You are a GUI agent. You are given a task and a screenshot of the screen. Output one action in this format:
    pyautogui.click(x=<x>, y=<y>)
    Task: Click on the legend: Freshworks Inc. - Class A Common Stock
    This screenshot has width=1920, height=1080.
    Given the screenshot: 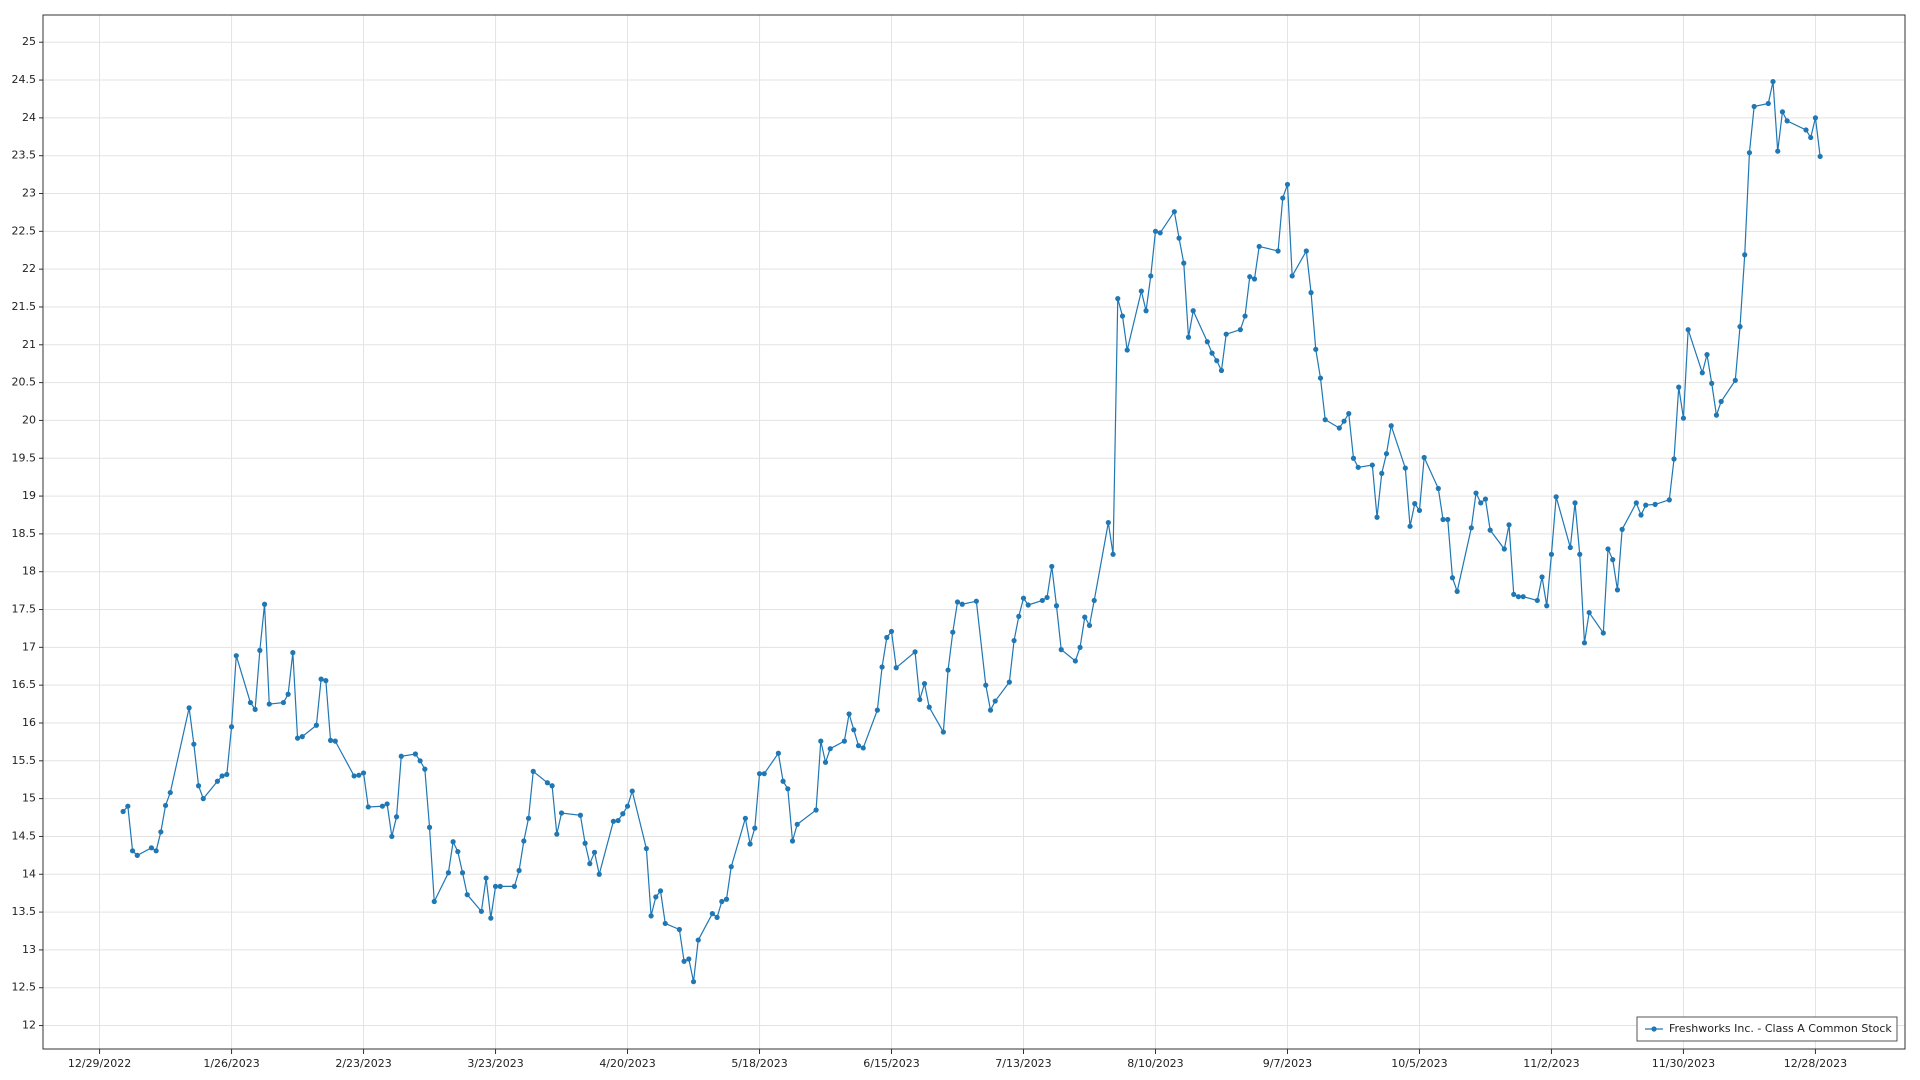 What is the action you would take?
    pyautogui.click(x=1767, y=1029)
    